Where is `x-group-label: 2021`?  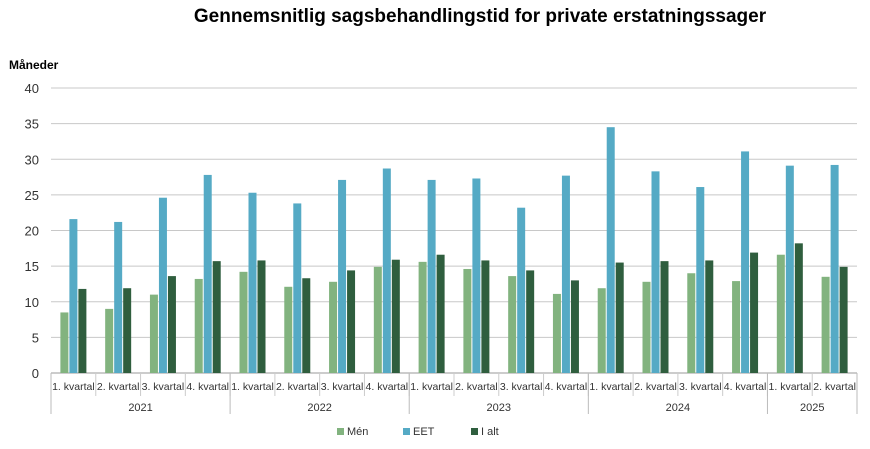
x-group-label: 2021 is located at coordinates (140, 408).